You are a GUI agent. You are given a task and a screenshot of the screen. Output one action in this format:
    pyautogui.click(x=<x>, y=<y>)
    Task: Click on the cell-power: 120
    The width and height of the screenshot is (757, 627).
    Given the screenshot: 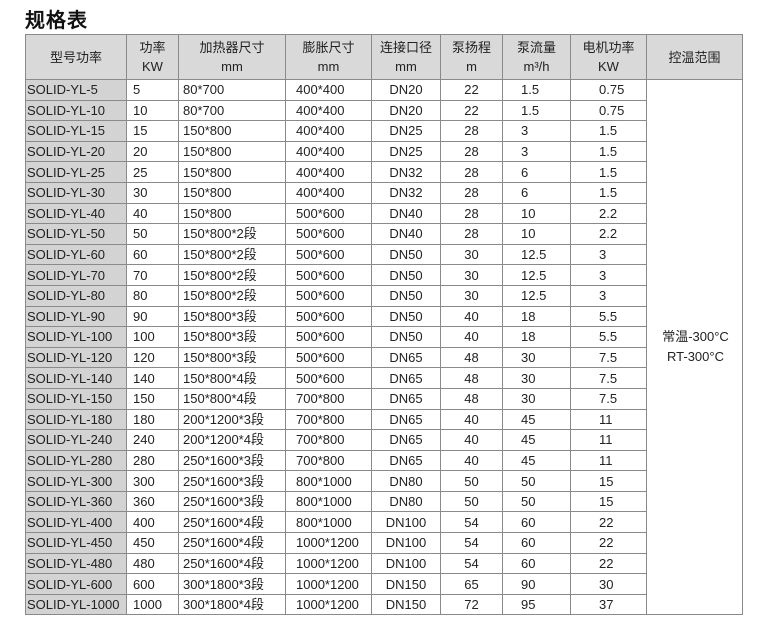 What is the action you would take?
    pyautogui.click(x=152, y=357)
    